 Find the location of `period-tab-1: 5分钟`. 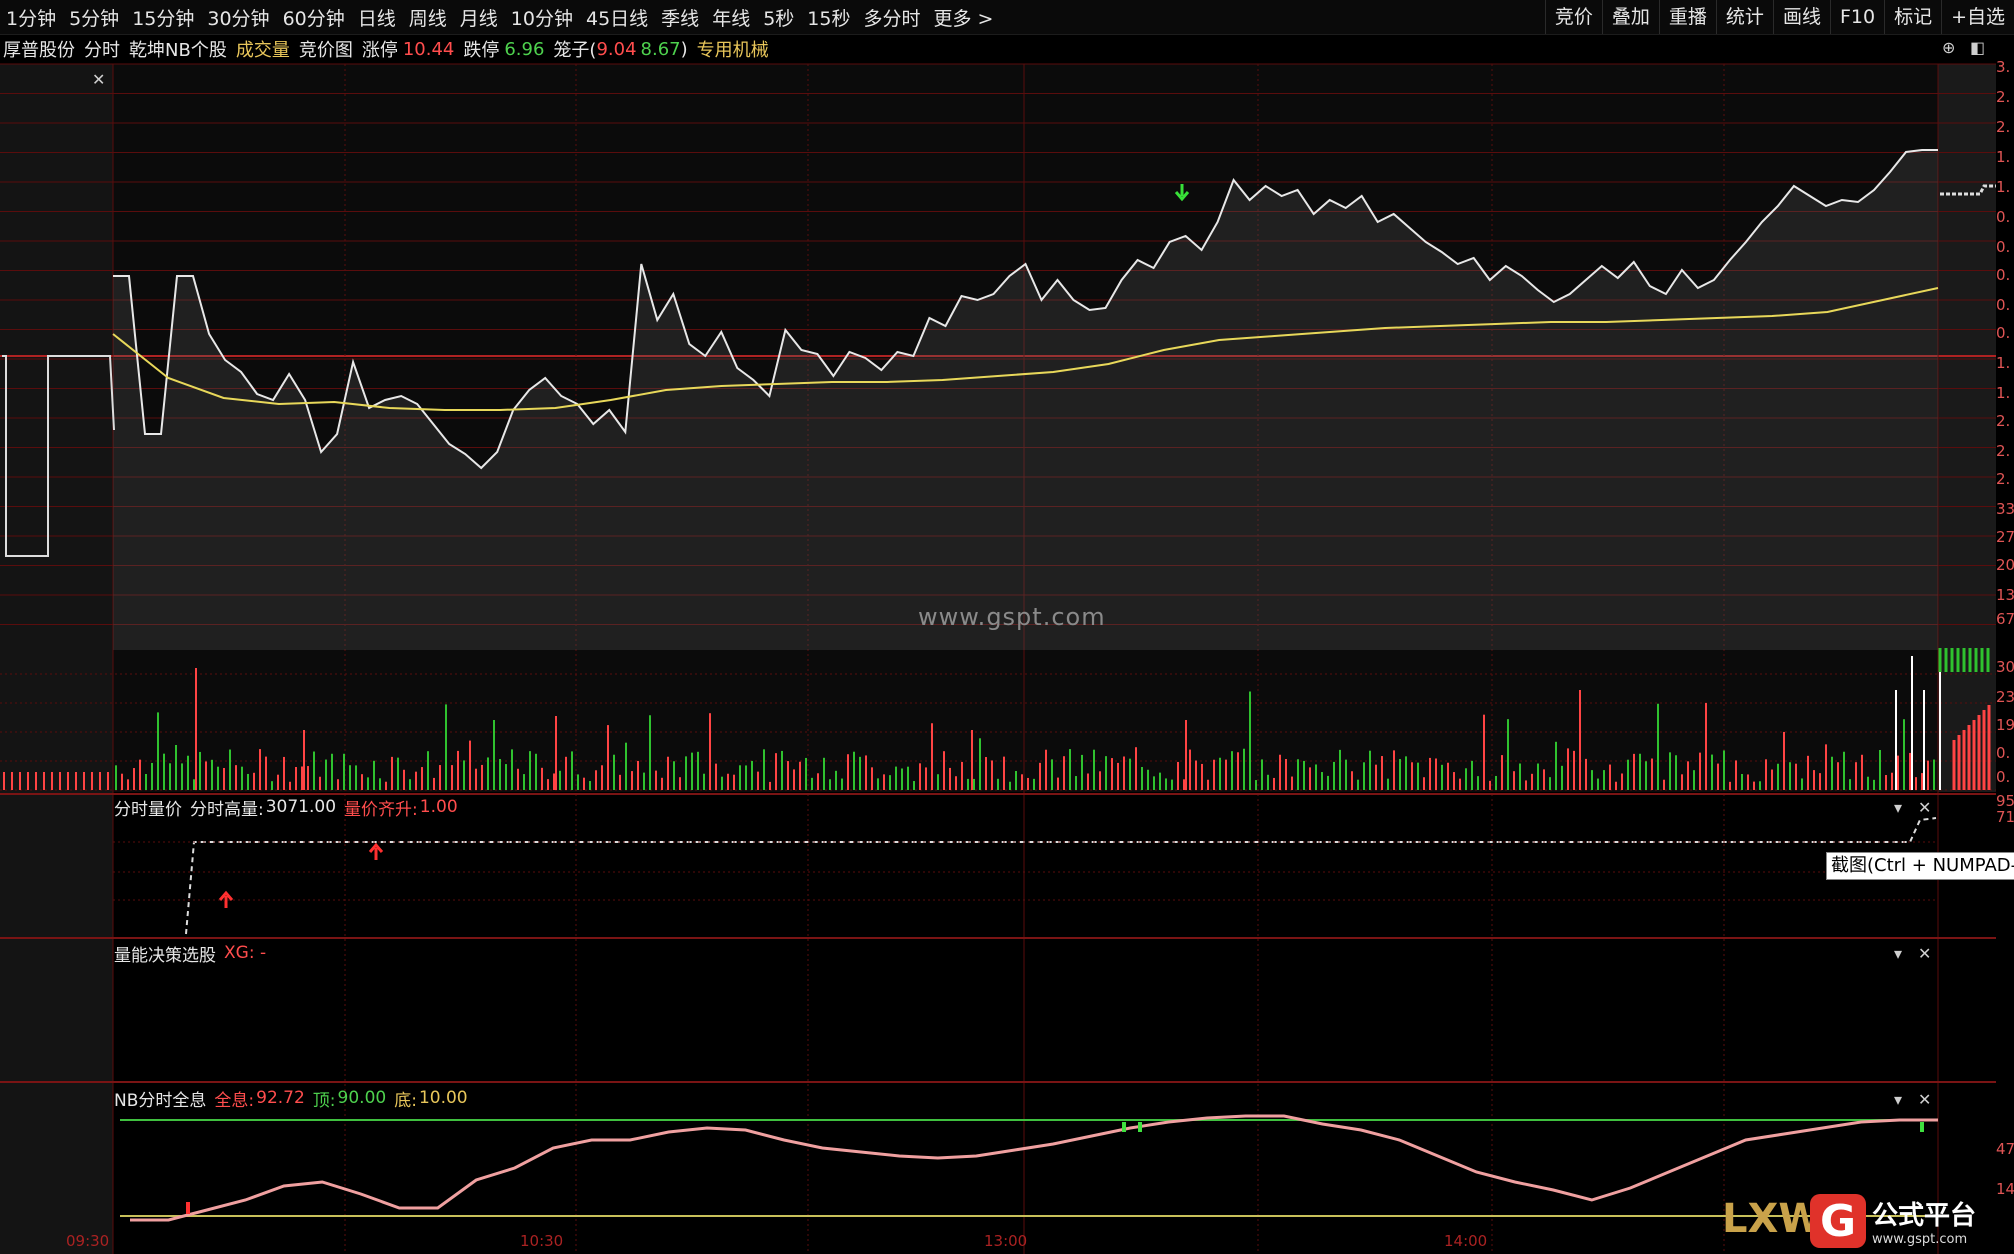

period-tab-1: 5分钟 is located at coordinates (94, 18).